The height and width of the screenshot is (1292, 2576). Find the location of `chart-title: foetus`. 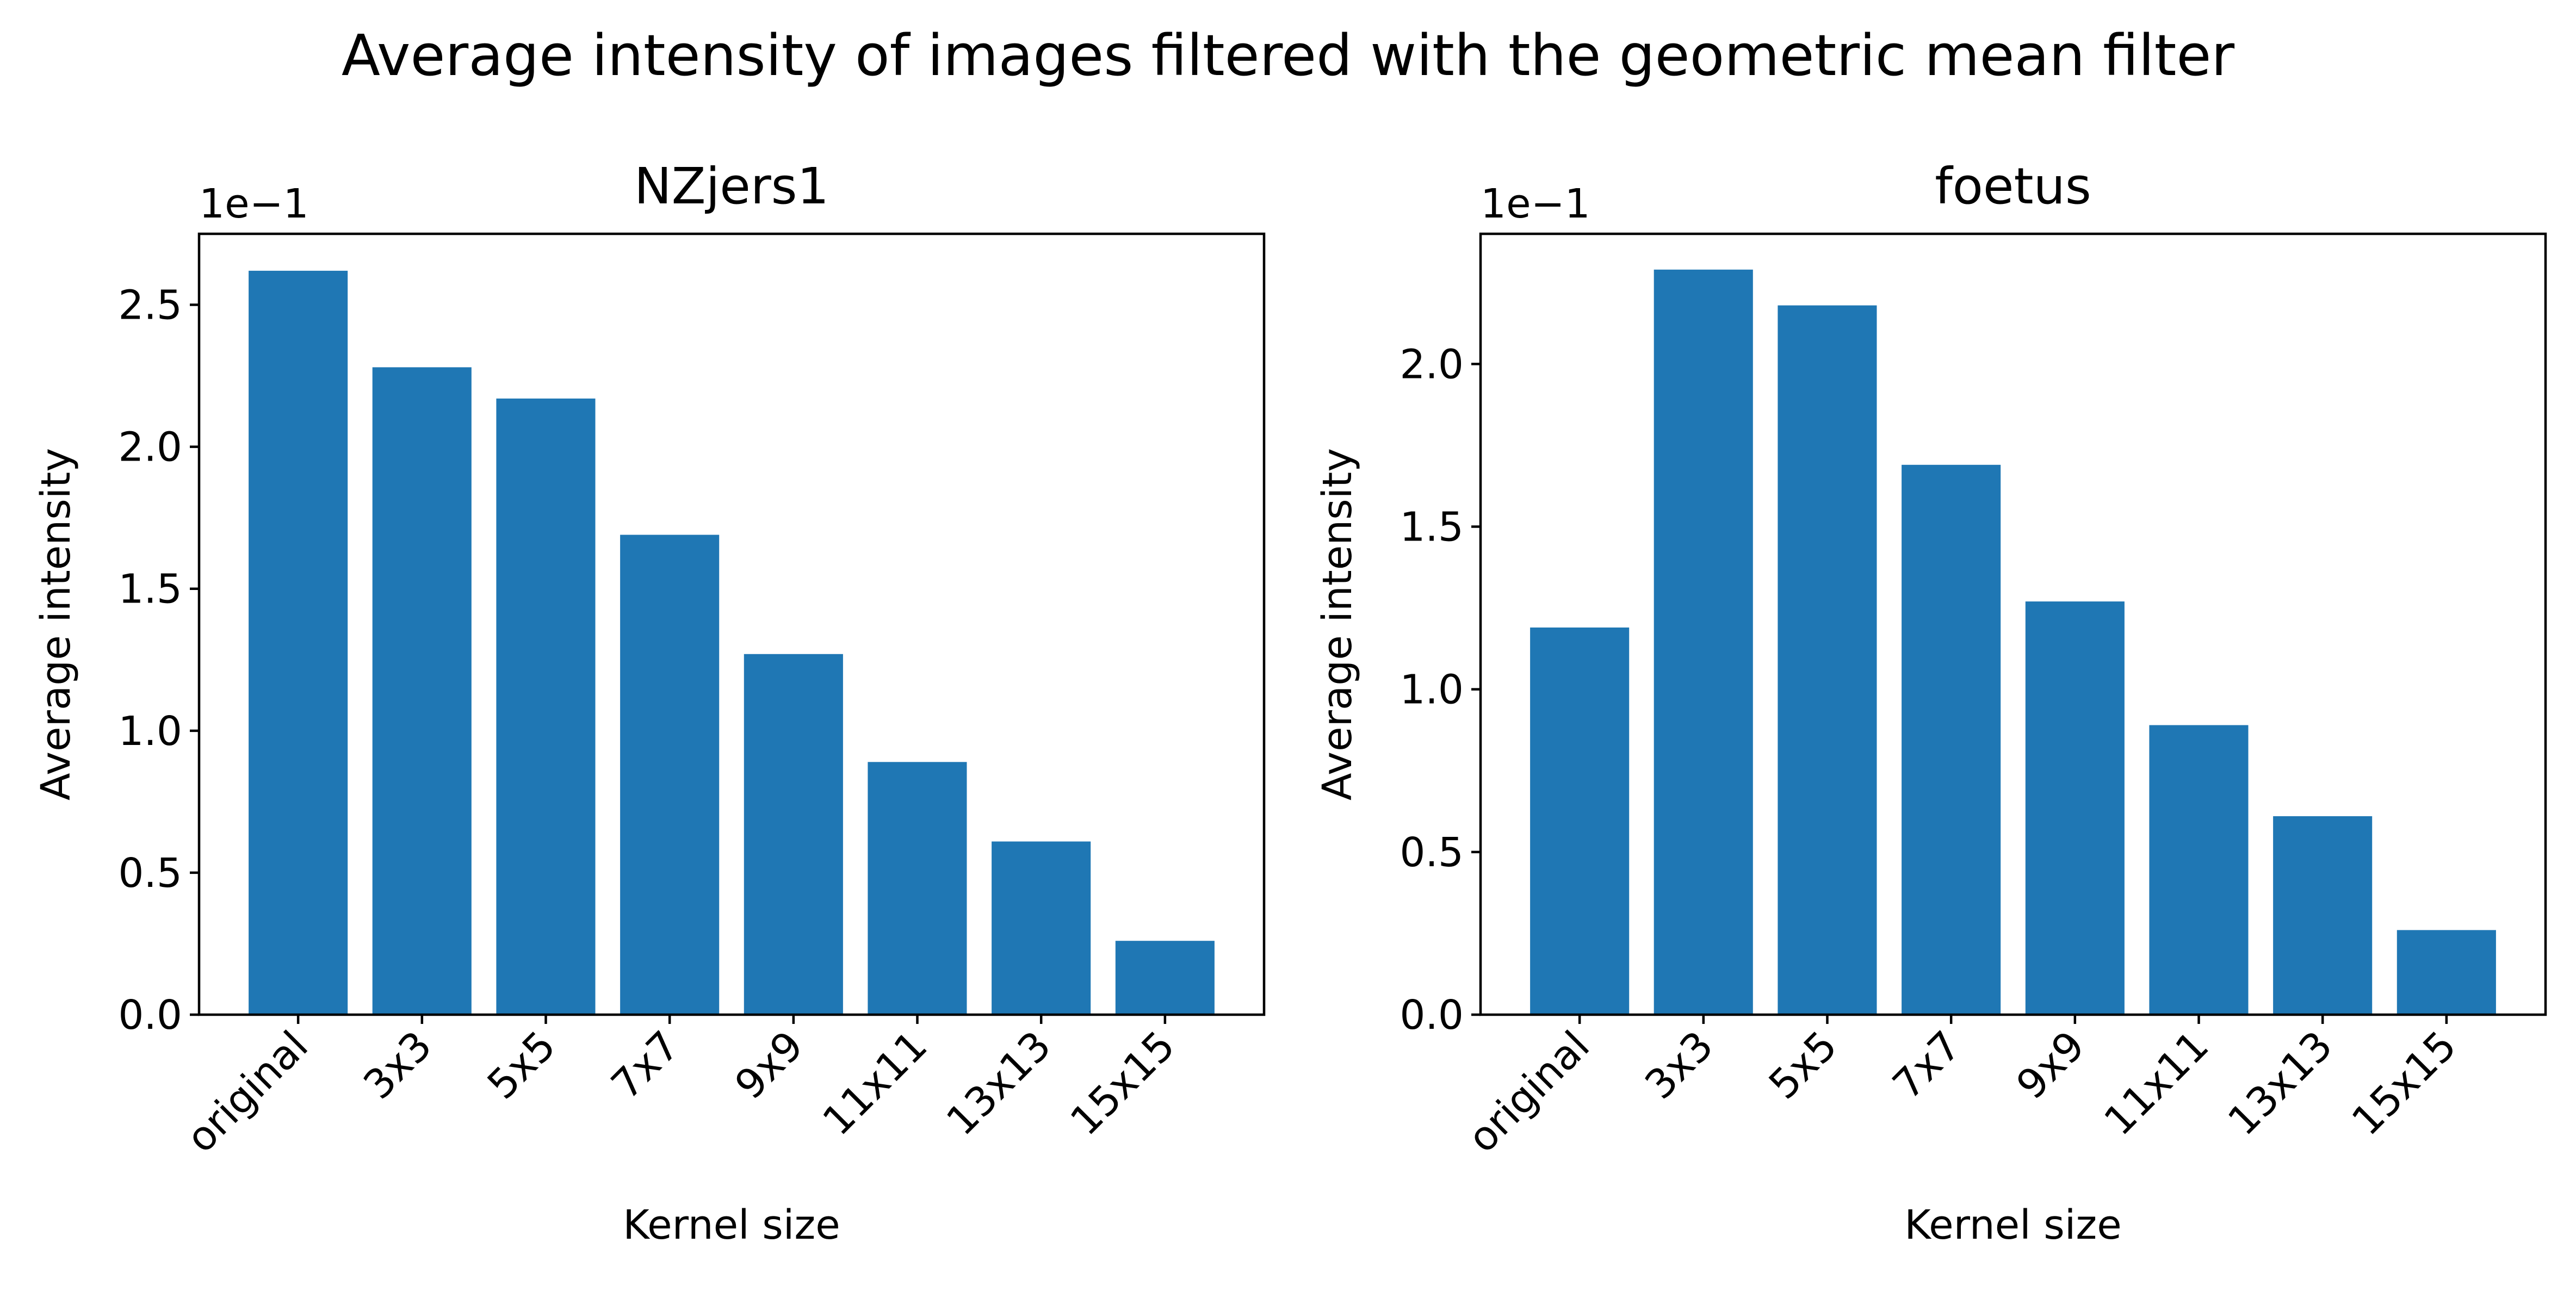

chart-title: foetus is located at coordinates (2013, 186).